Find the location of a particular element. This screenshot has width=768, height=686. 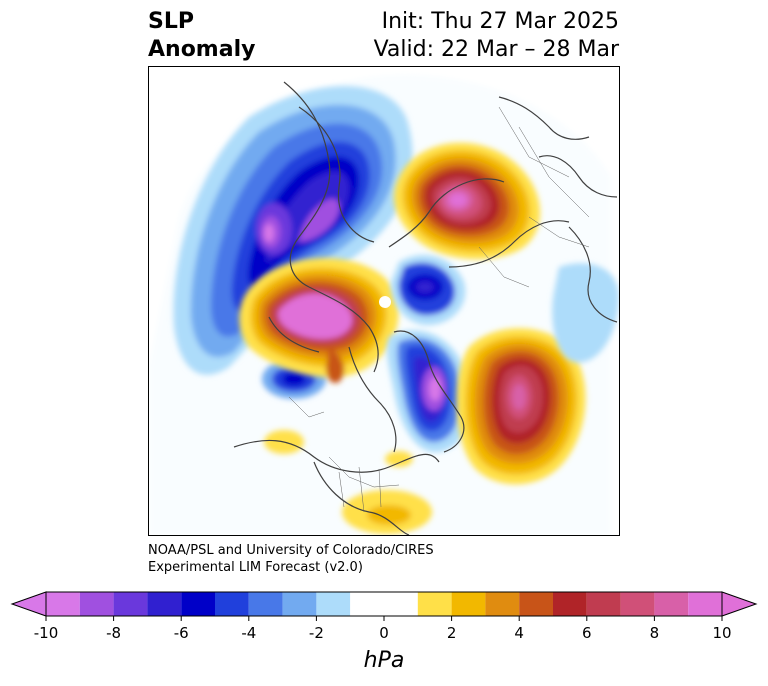

colorbar-tick-label: 2 is located at coordinates (452, 633).